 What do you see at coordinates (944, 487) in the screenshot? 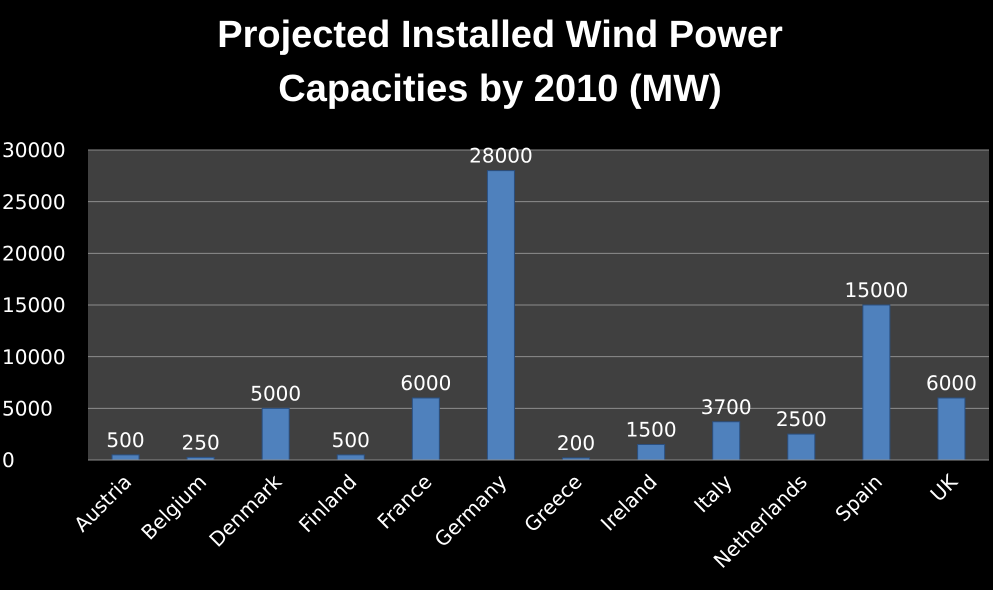
I see `x-tick-label: UK` at bounding box center [944, 487].